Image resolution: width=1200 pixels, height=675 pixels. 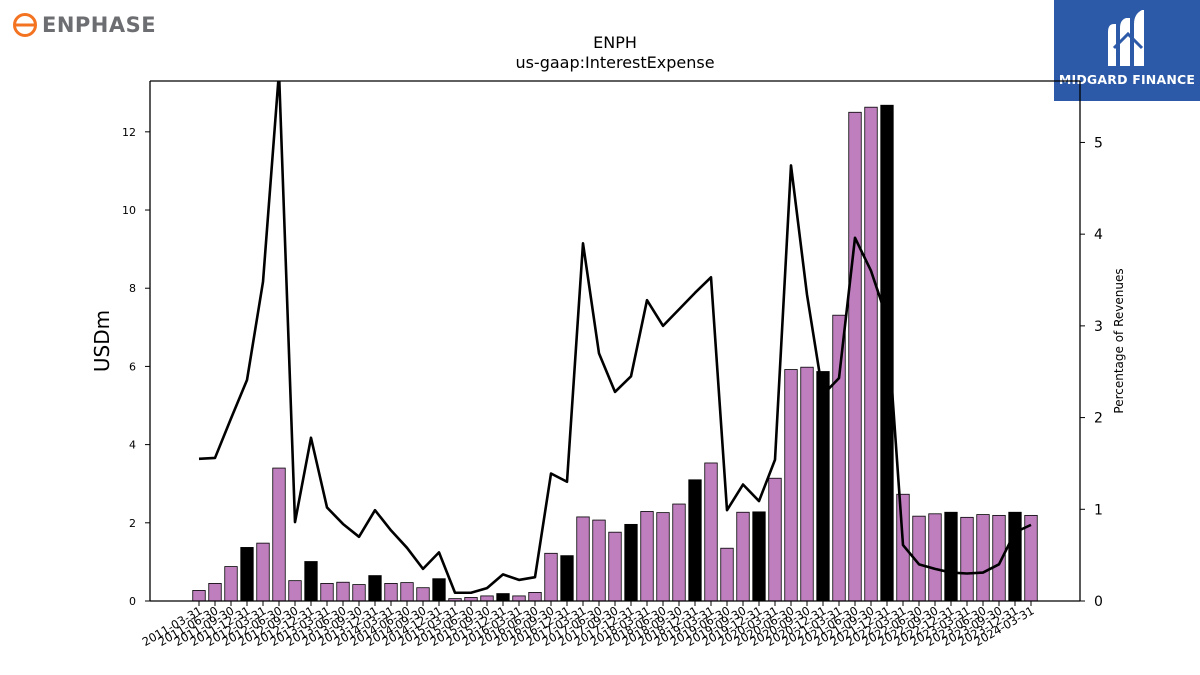 I want to click on midgard-mark-icon, so click(x=1126, y=38).